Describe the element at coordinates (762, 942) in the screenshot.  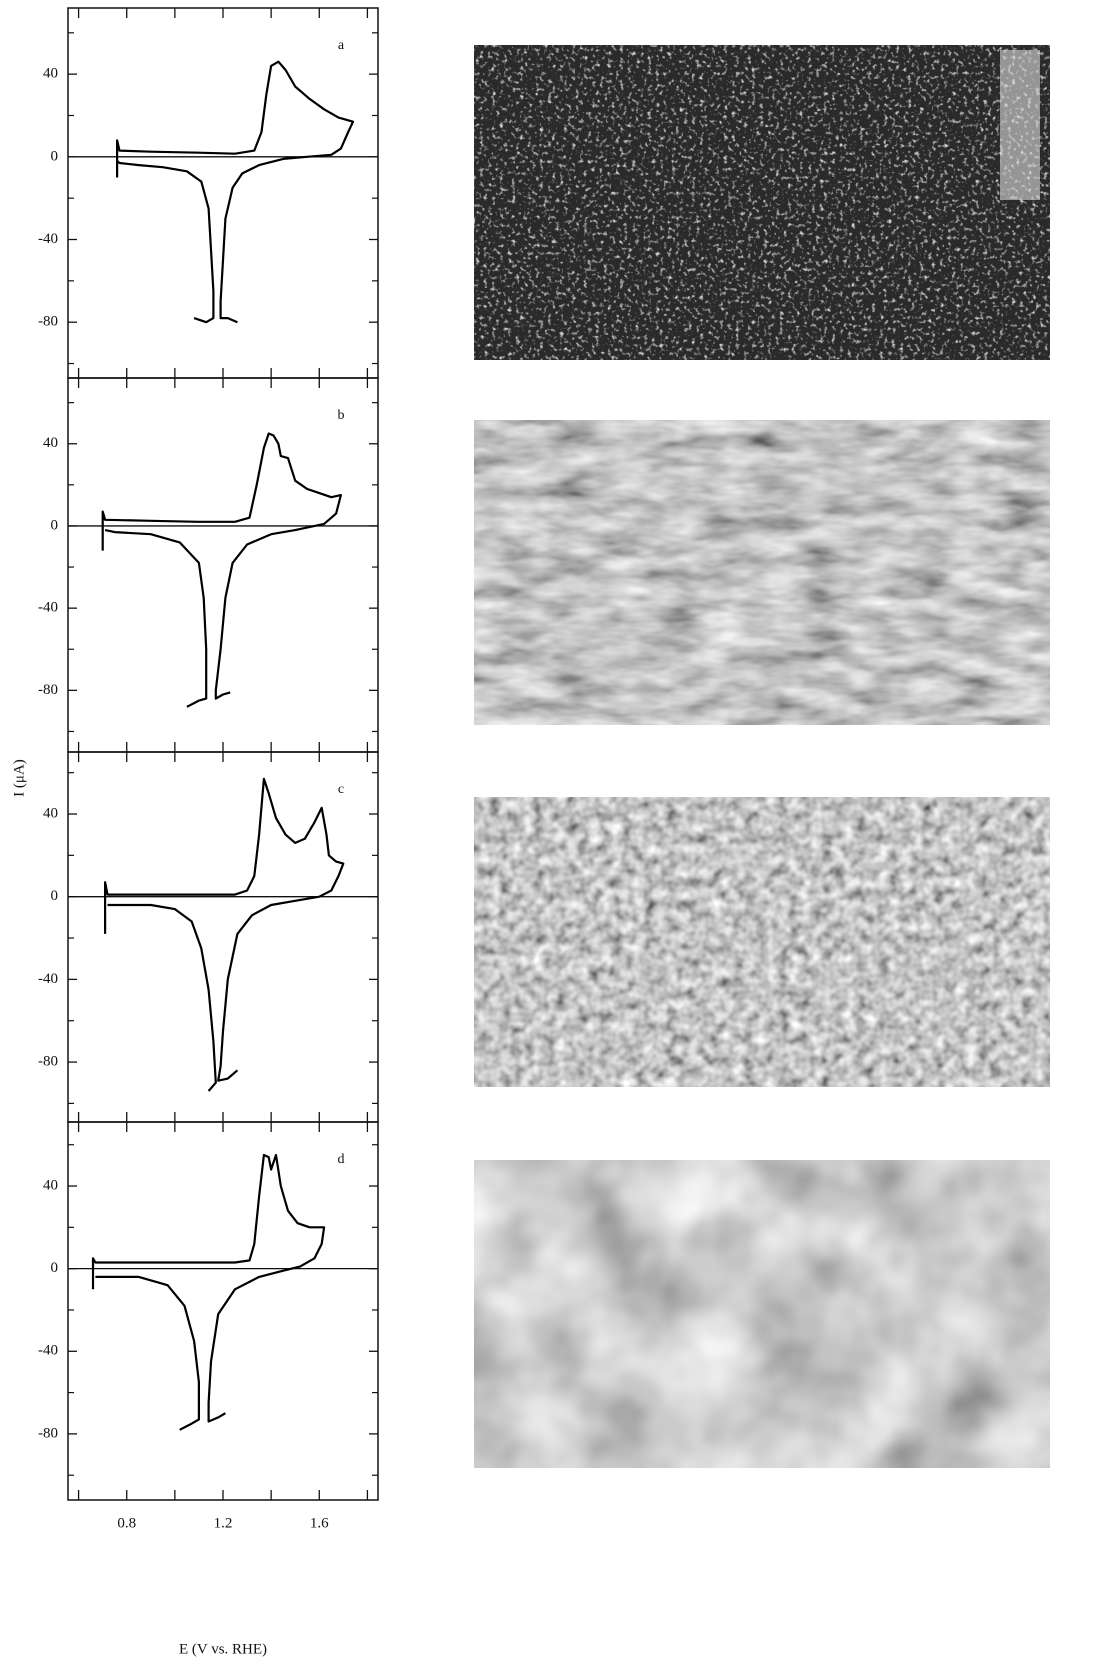
I see `micrograph-c` at that location.